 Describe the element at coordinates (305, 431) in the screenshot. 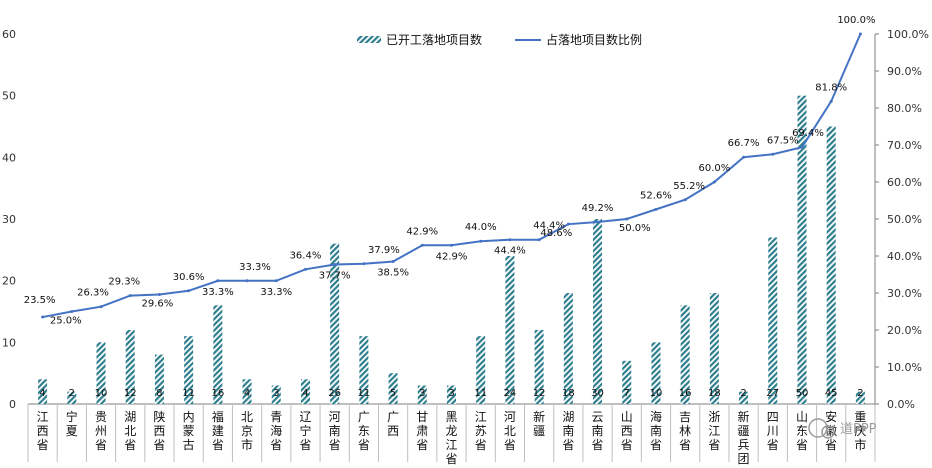

I see `category-label: 辽宁省` at that location.